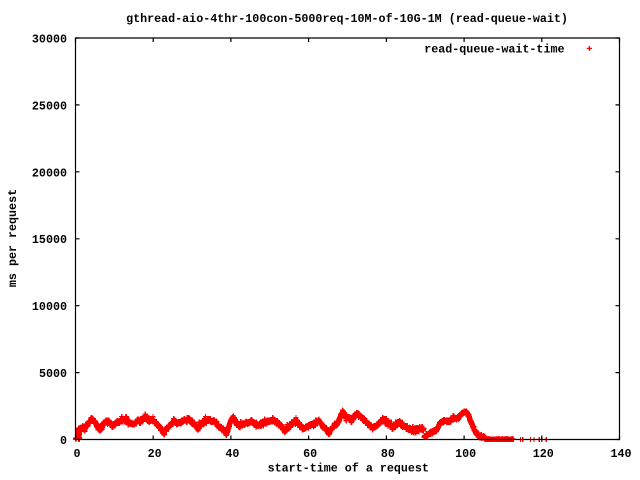 The image size is (640, 480). Describe the element at coordinates (348, 469) in the screenshot. I see `svg-text: start-time of a request` at that location.